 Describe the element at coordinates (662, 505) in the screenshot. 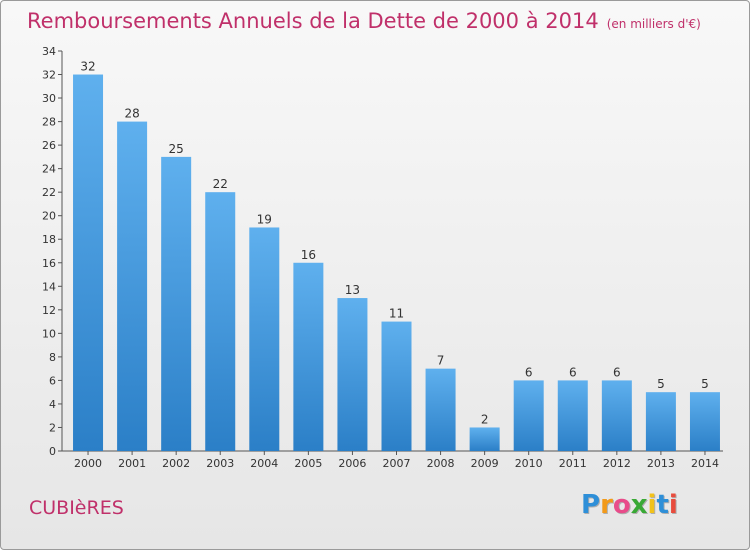

I see `logo-letter: t` at that location.